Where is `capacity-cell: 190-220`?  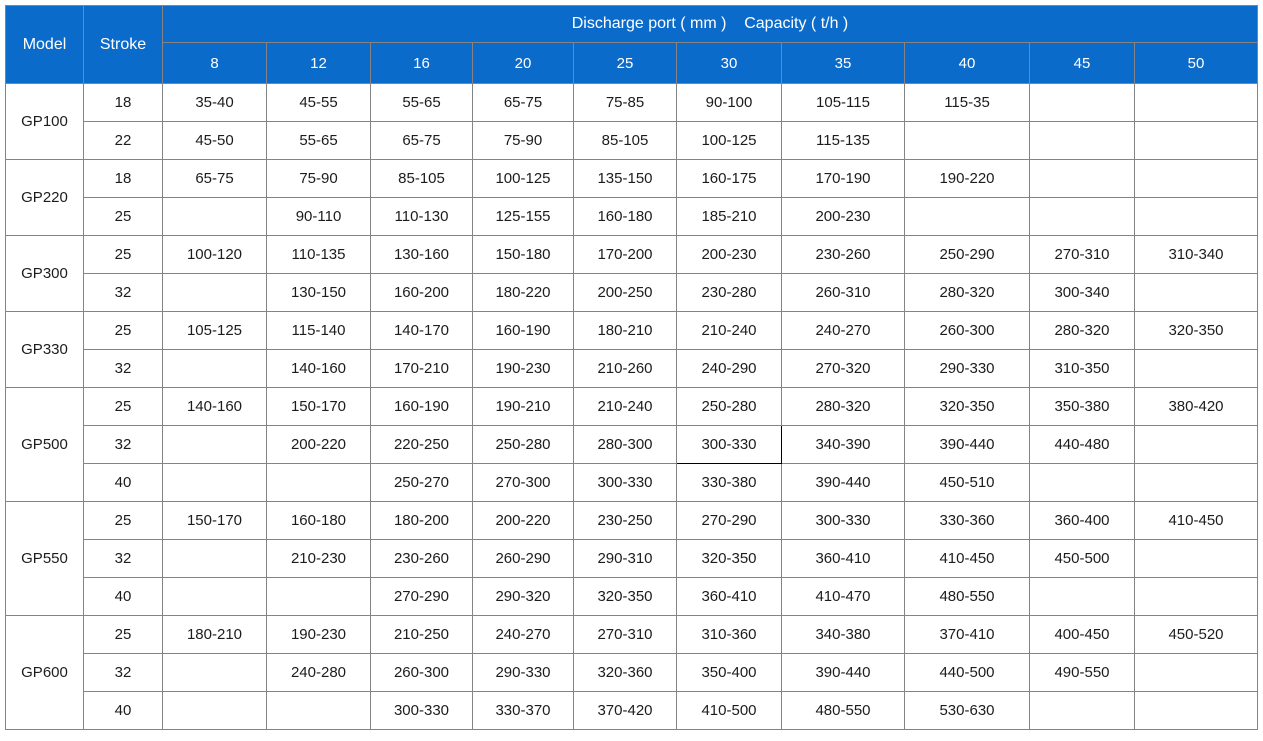
capacity-cell: 190-220 is located at coordinates (967, 178).